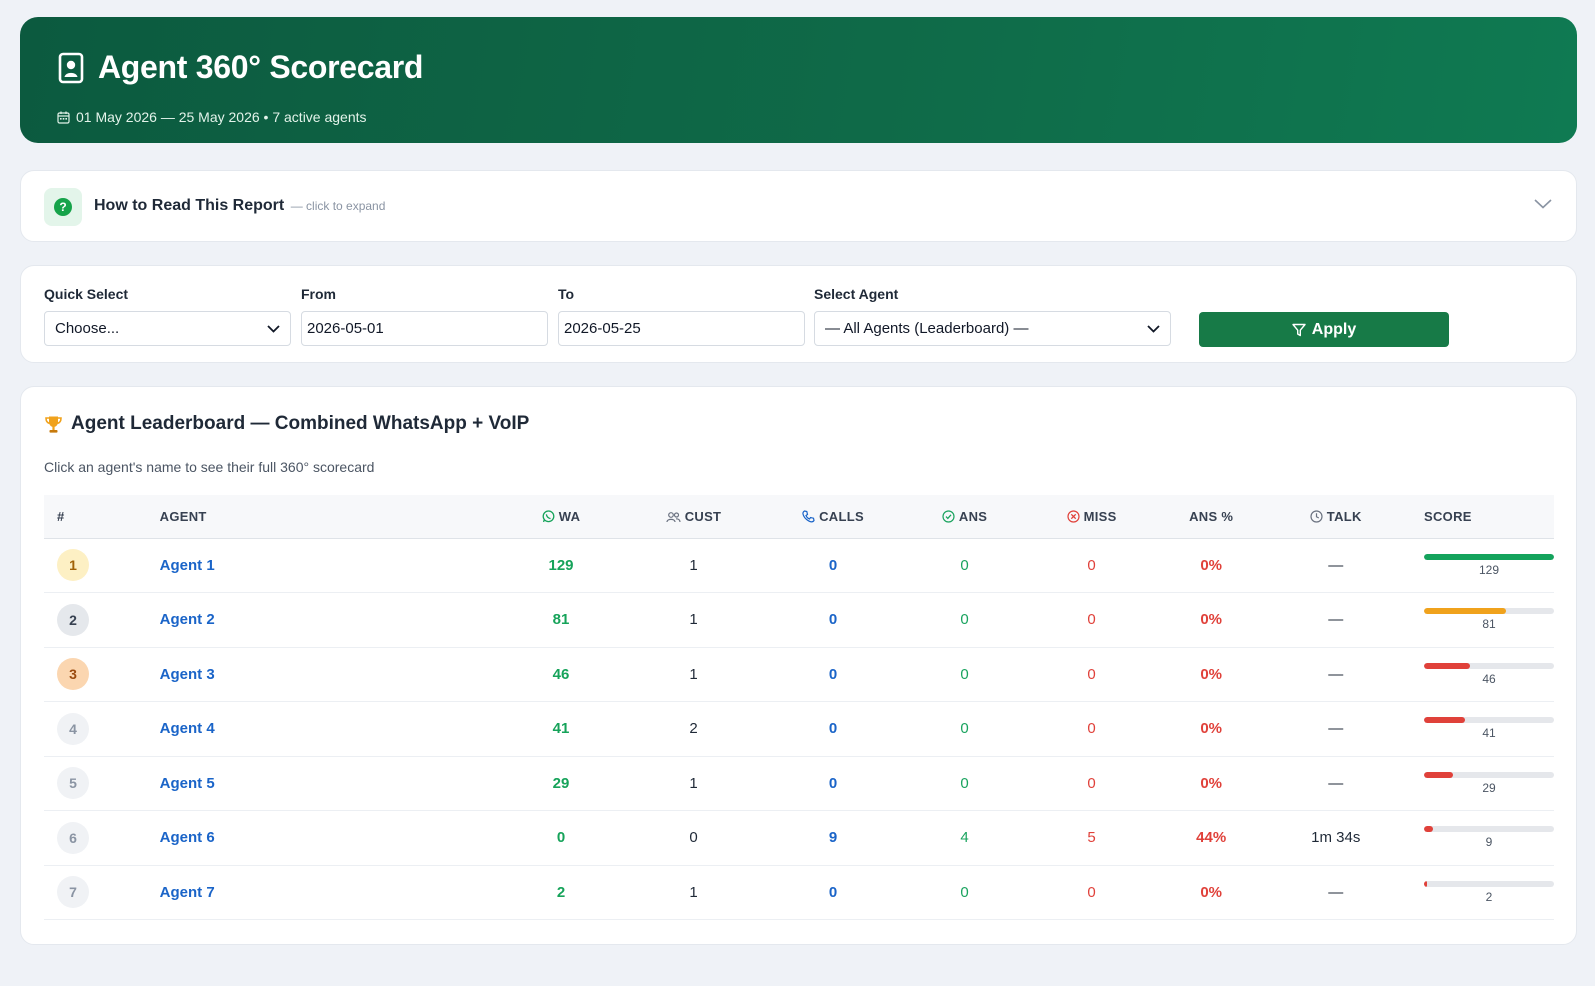 Image resolution: width=1595 pixels, height=986 pixels. What do you see at coordinates (1489, 624) in the screenshot?
I see `score-value: 81` at bounding box center [1489, 624].